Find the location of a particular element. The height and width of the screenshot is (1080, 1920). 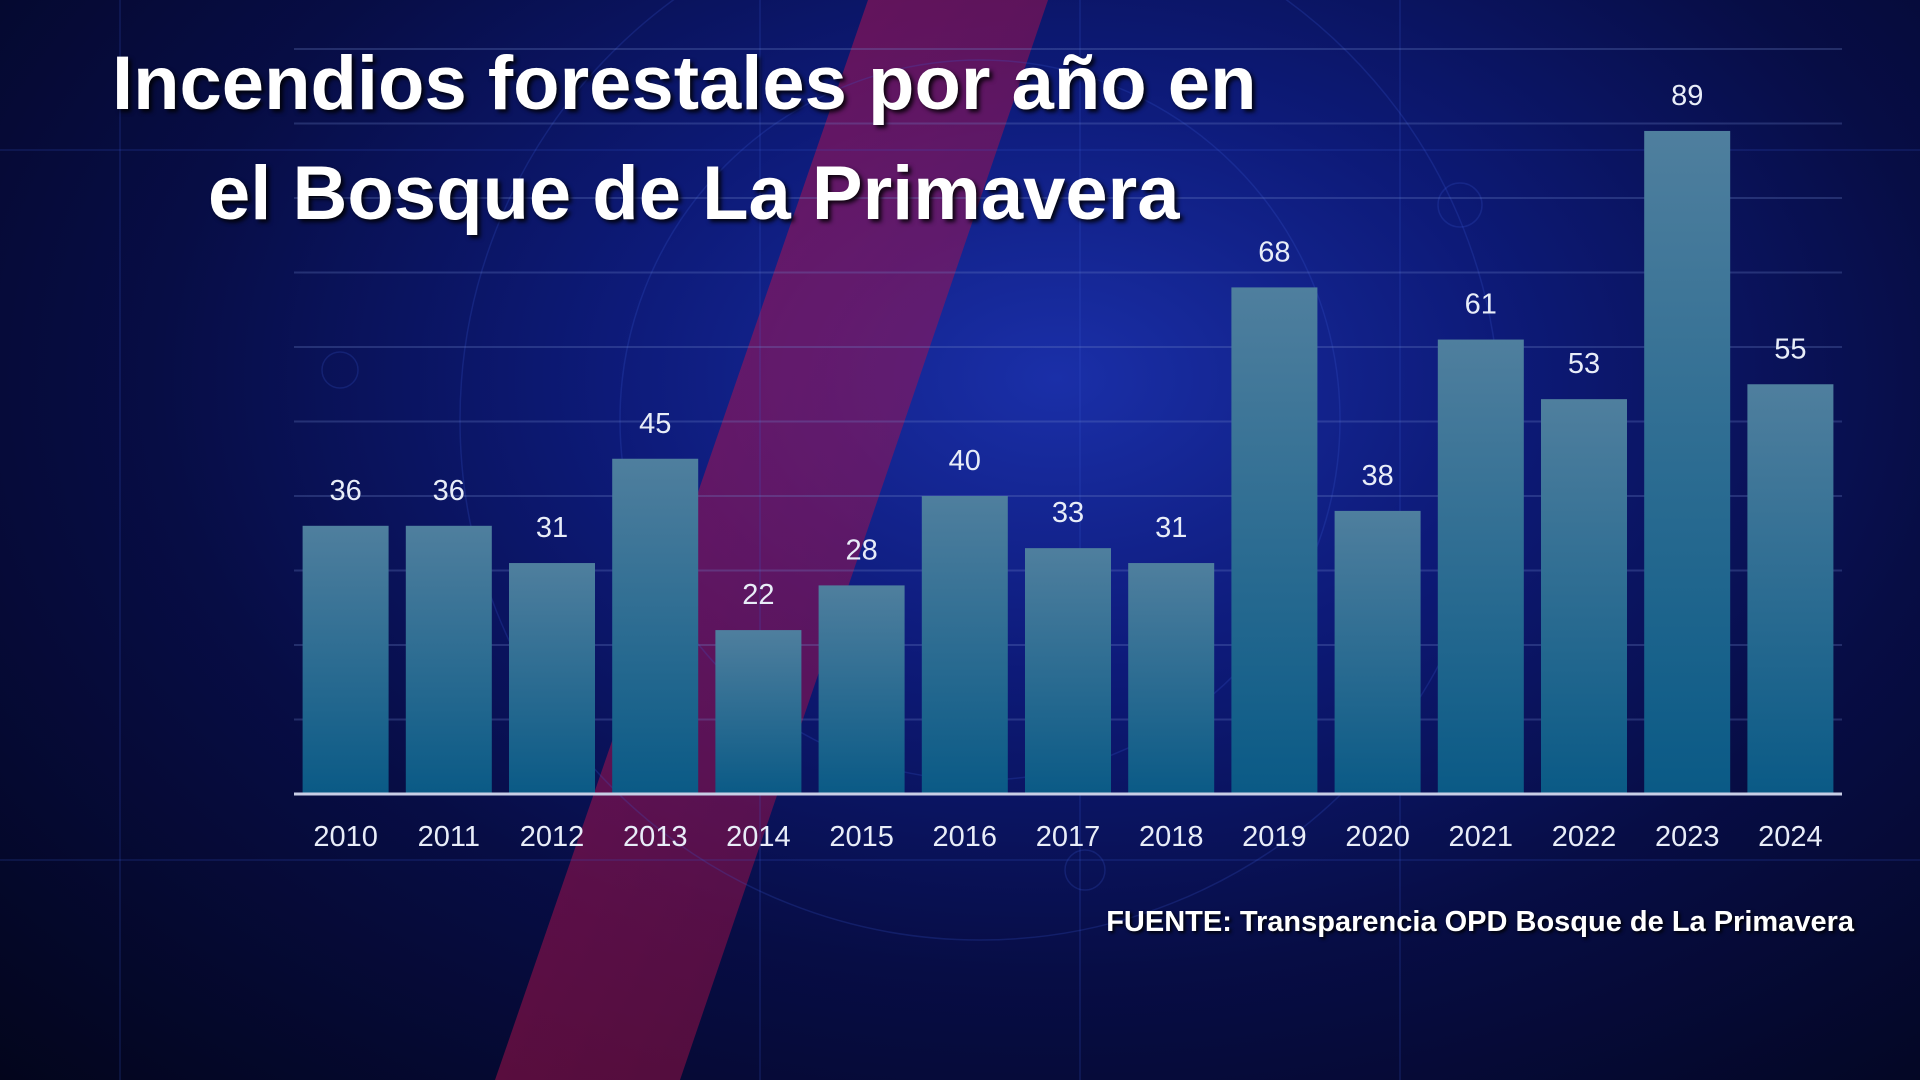

bar-2014 is located at coordinates (758, 712).